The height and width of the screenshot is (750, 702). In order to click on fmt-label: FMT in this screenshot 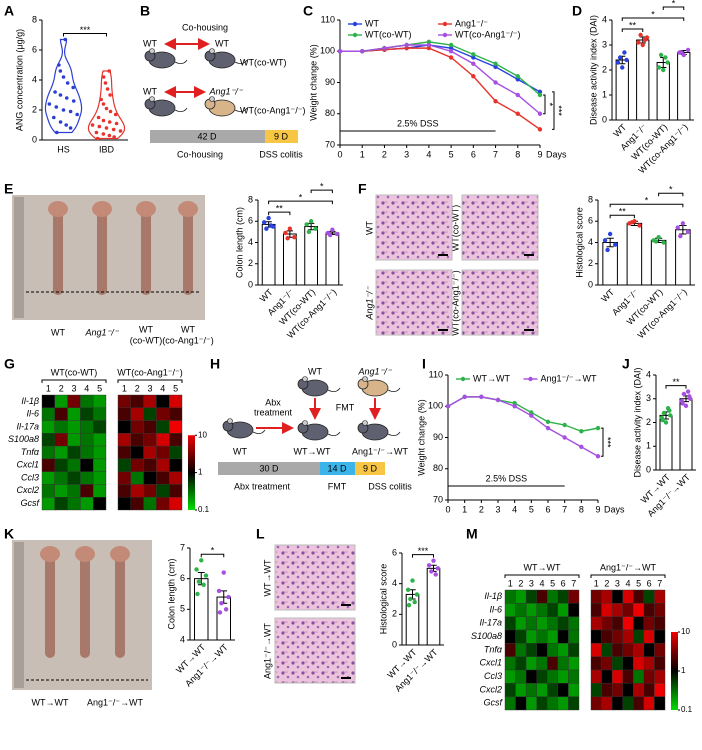, I will do `click(345, 407)`.